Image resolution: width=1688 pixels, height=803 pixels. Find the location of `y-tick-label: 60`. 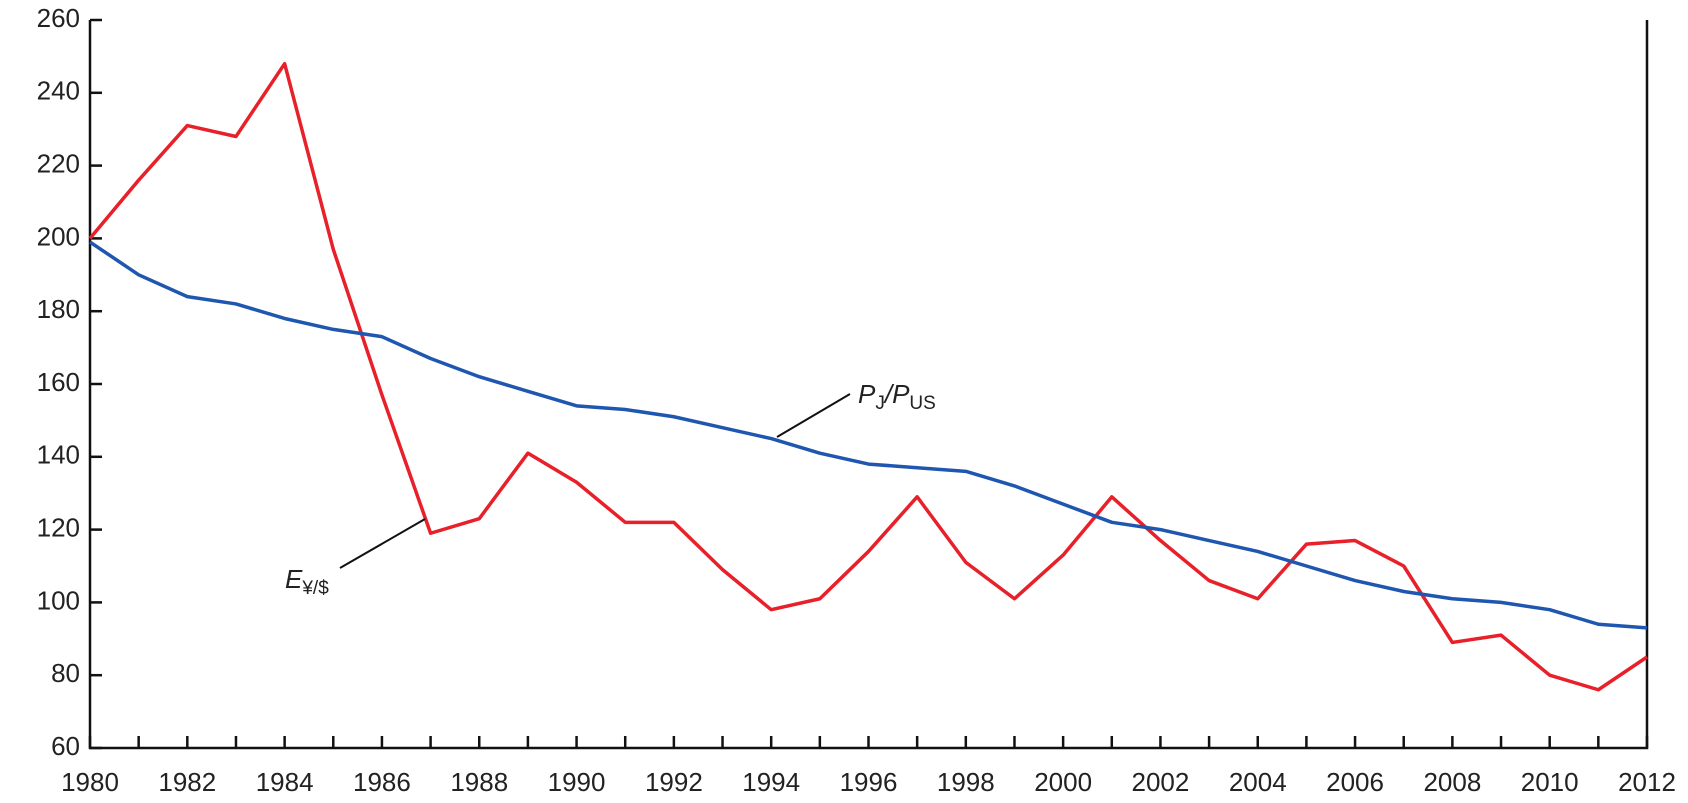

y-tick-label: 60 is located at coordinates (65, 746).